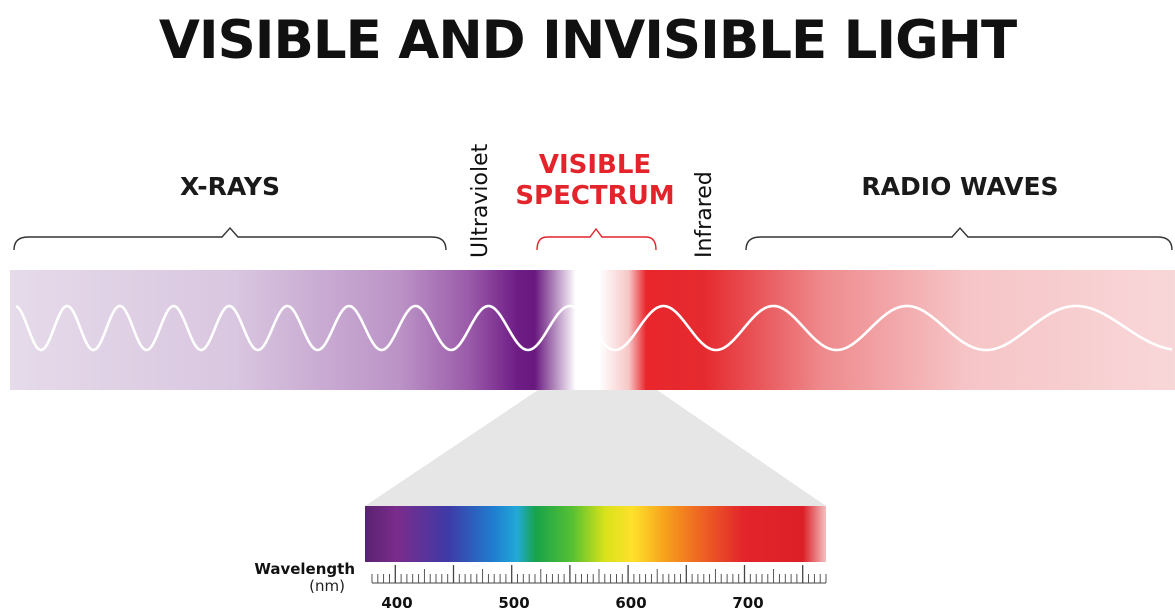  Describe the element at coordinates (304, 569) in the screenshot. I see `wavelength-label-text: Wavelength` at that location.